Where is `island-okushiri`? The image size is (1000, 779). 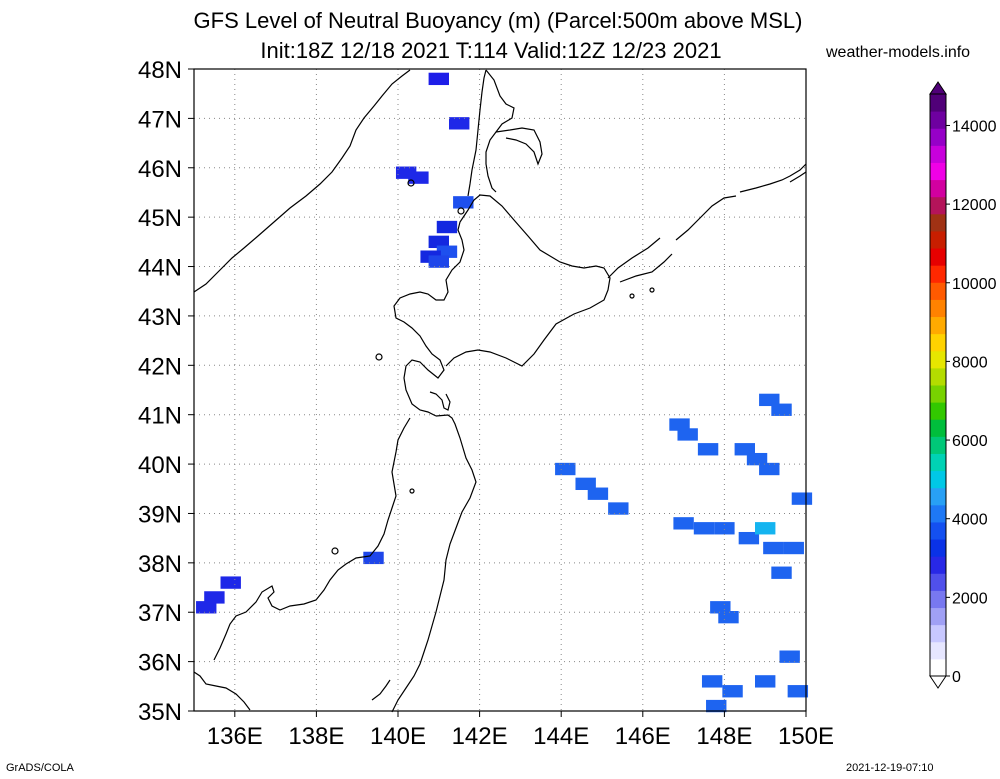
island-okushiri is located at coordinates (379, 357).